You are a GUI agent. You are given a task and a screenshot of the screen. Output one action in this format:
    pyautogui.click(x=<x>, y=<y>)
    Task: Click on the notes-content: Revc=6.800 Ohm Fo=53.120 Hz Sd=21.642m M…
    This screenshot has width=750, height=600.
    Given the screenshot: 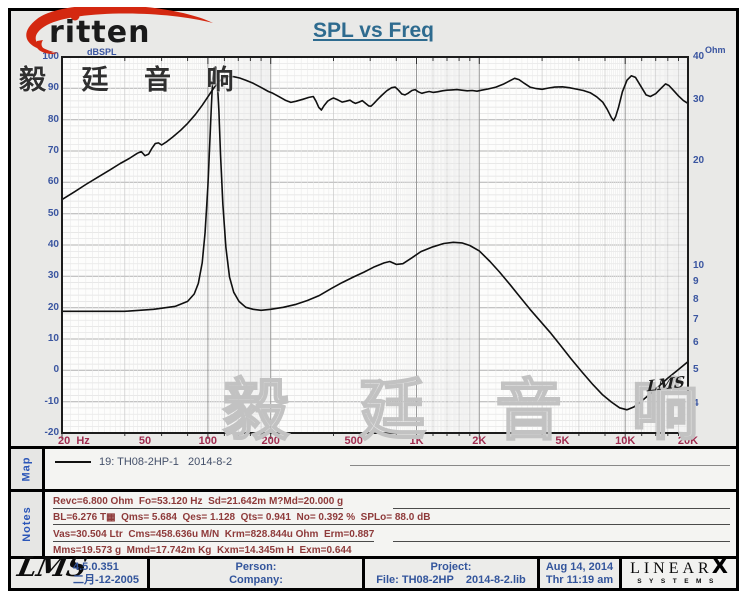 What is the action you would take?
    pyautogui.click(x=391, y=527)
    